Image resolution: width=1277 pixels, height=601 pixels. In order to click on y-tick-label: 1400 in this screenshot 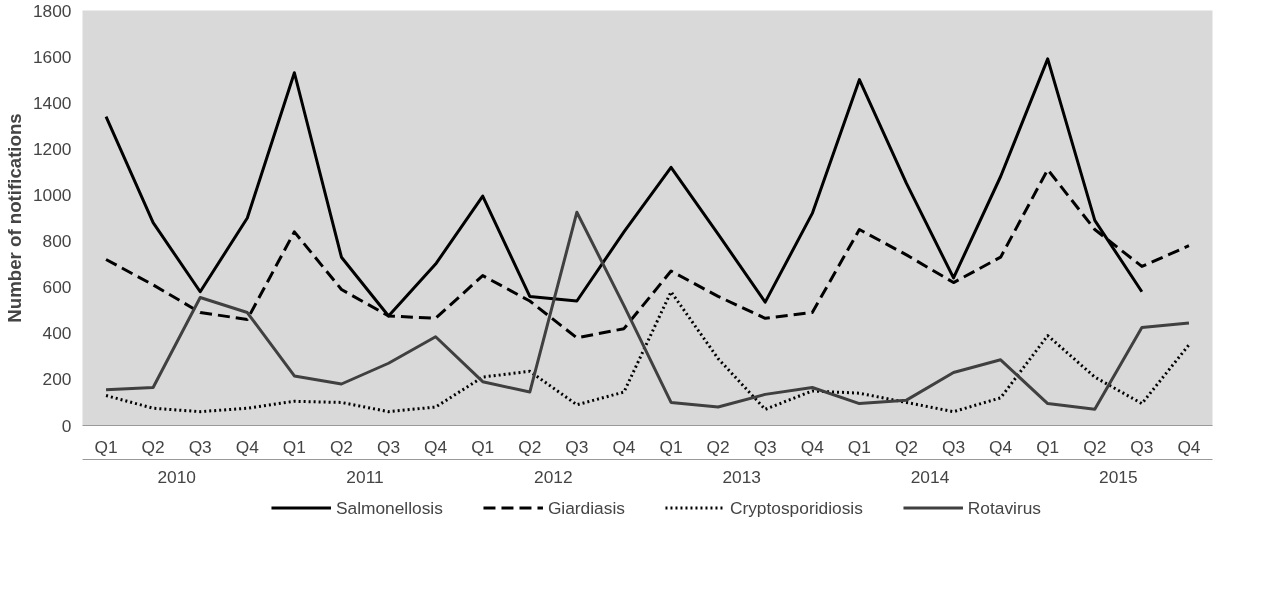, I will do `click(52, 102)`.